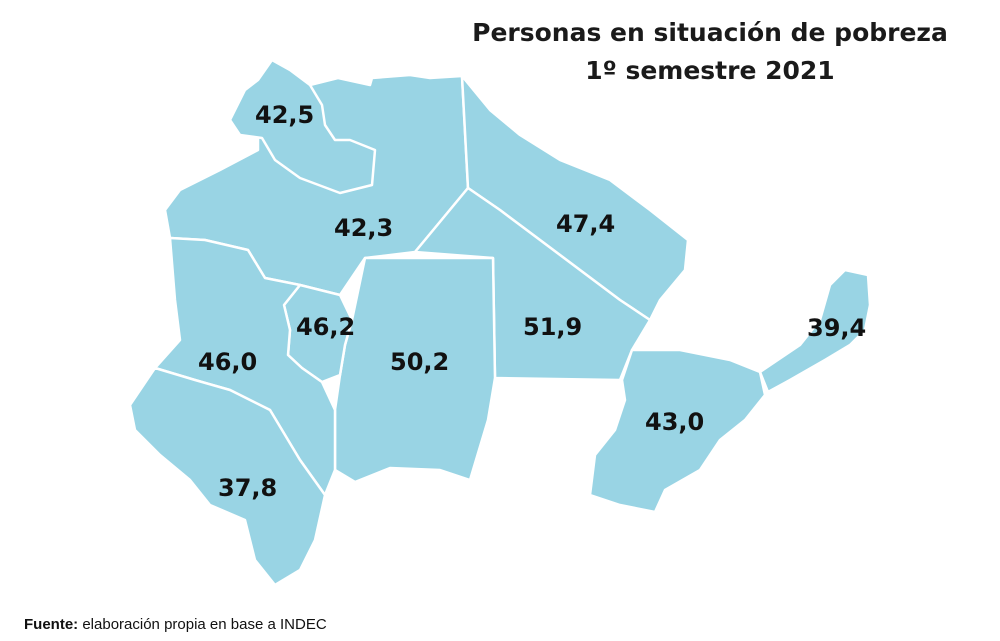  What do you see at coordinates (325, 327) in the screenshot?
I see `value-label-46-2: 46,2` at bounding box center [325, 327].